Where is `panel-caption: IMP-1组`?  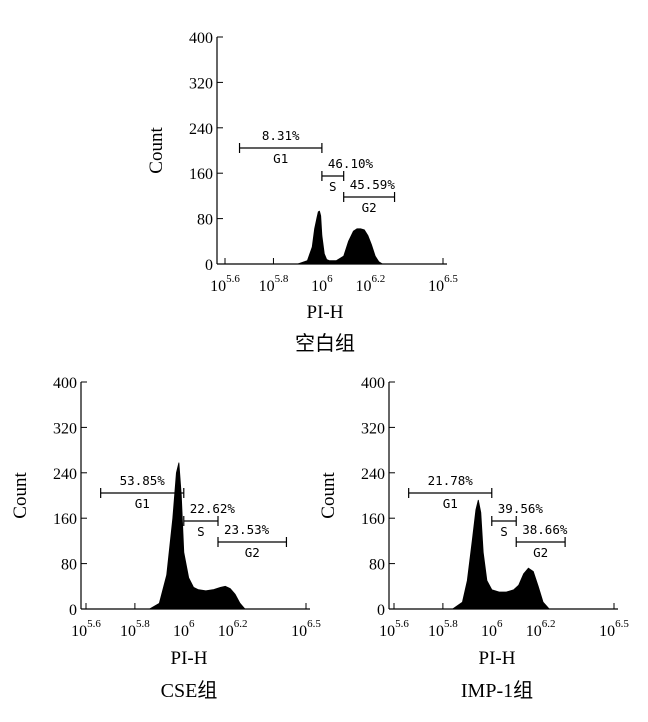
panel-caption: IMP-1组 is located at coordinates (497, 690).